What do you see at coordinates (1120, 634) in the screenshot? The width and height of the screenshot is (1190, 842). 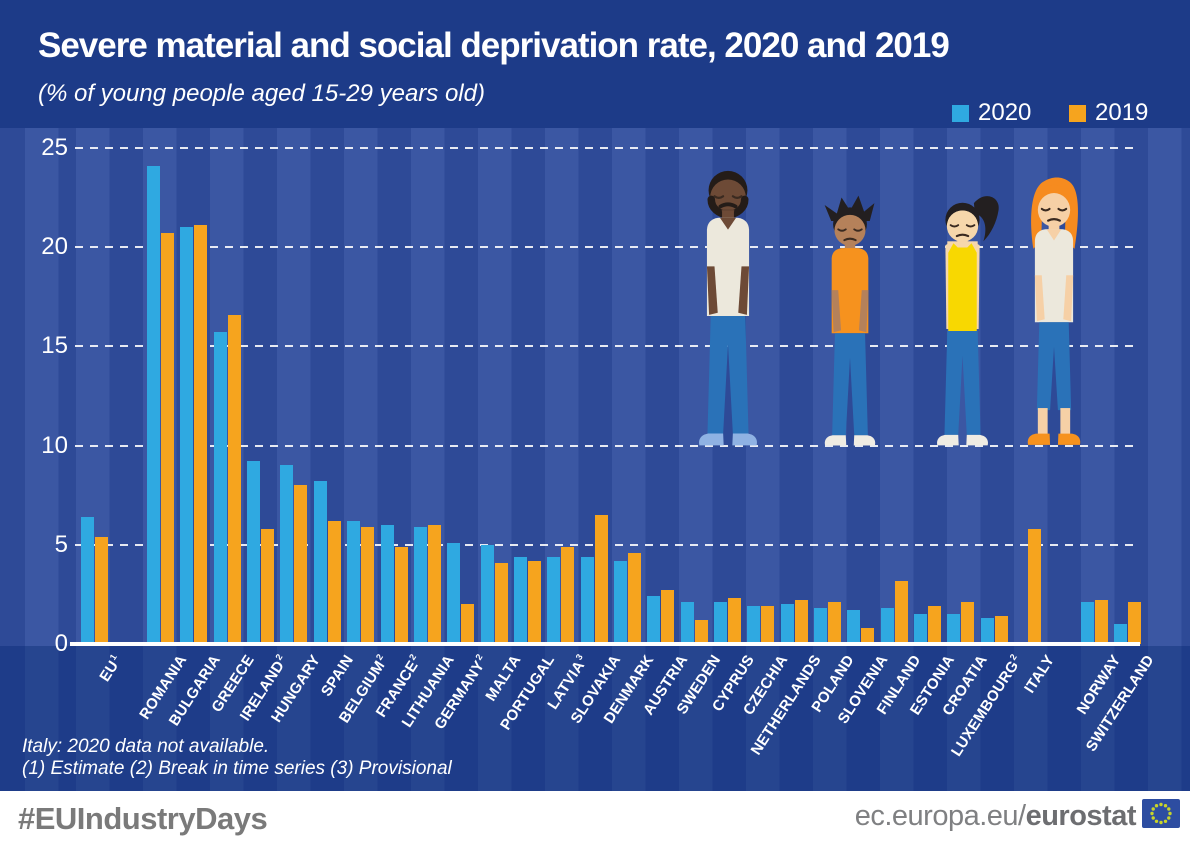 I see `bar-2020-switzerland` at bounding box center [1120, 634].